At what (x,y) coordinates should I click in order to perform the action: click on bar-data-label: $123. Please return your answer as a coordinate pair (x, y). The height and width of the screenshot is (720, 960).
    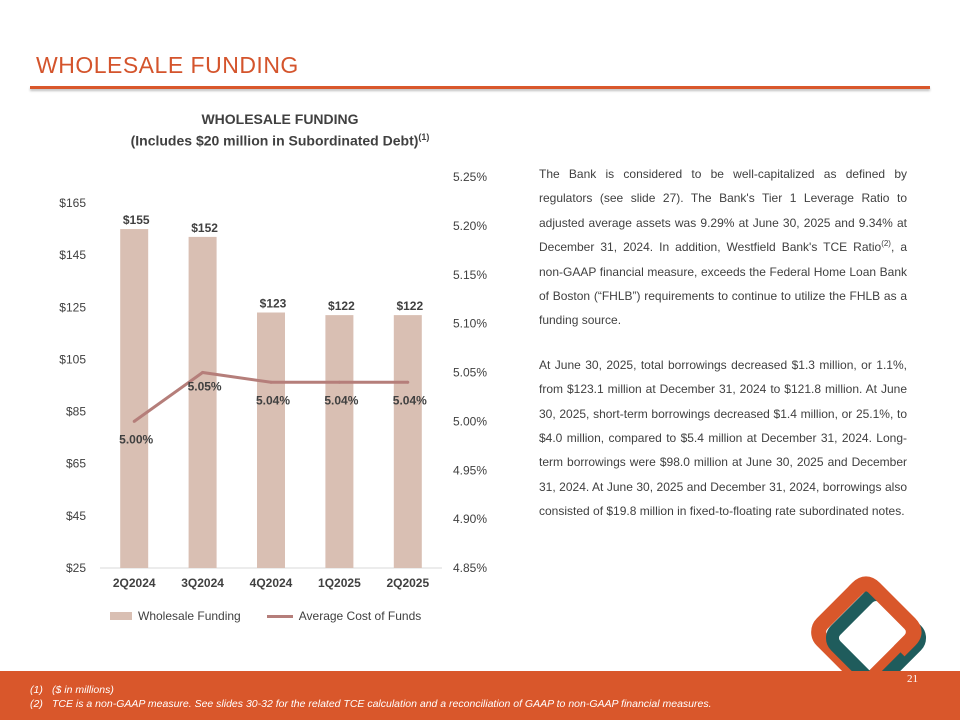
    Looking at the image, I should click on (273, 304).